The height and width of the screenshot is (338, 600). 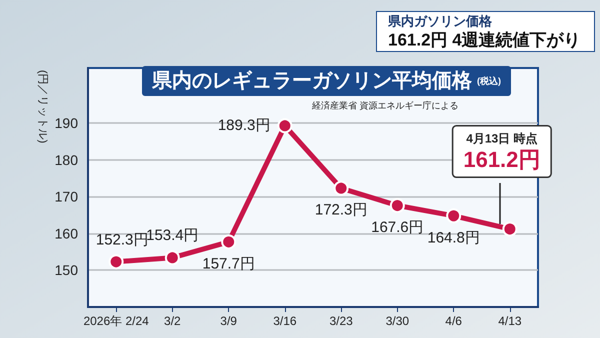 I want to click on text: (税込), so click(x=489, y=81).